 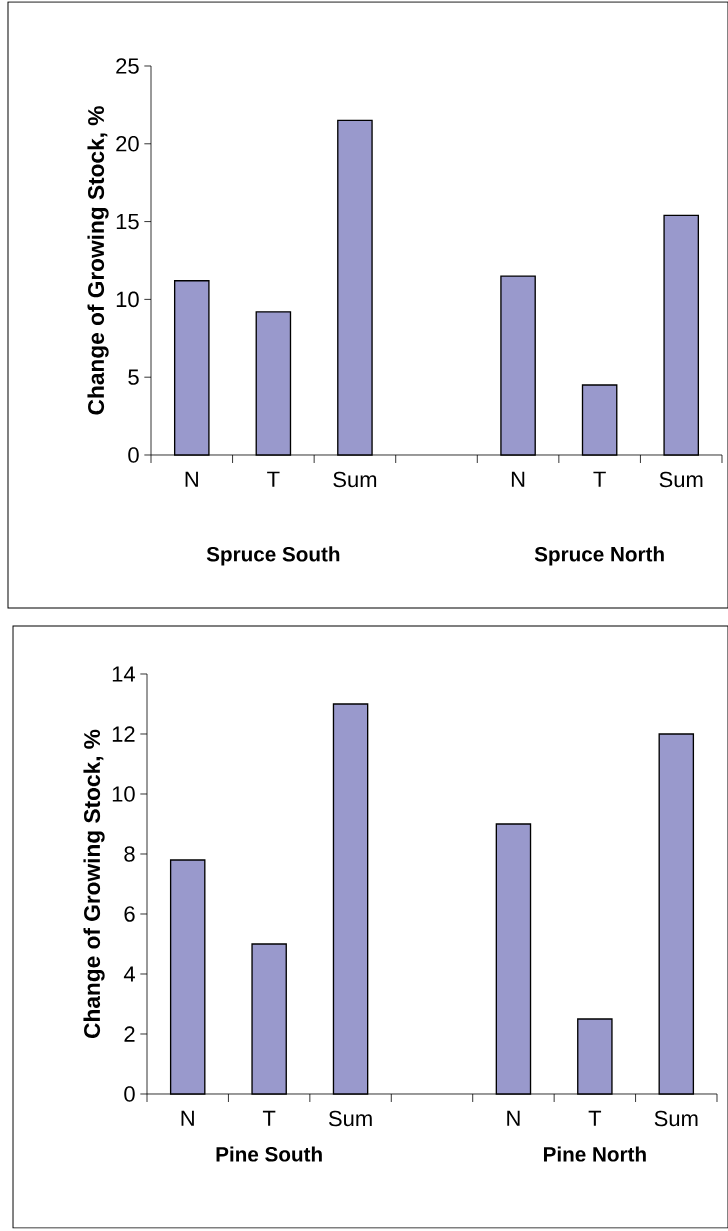 I want to click on text: Pine North, so click(x=594, y=1154).